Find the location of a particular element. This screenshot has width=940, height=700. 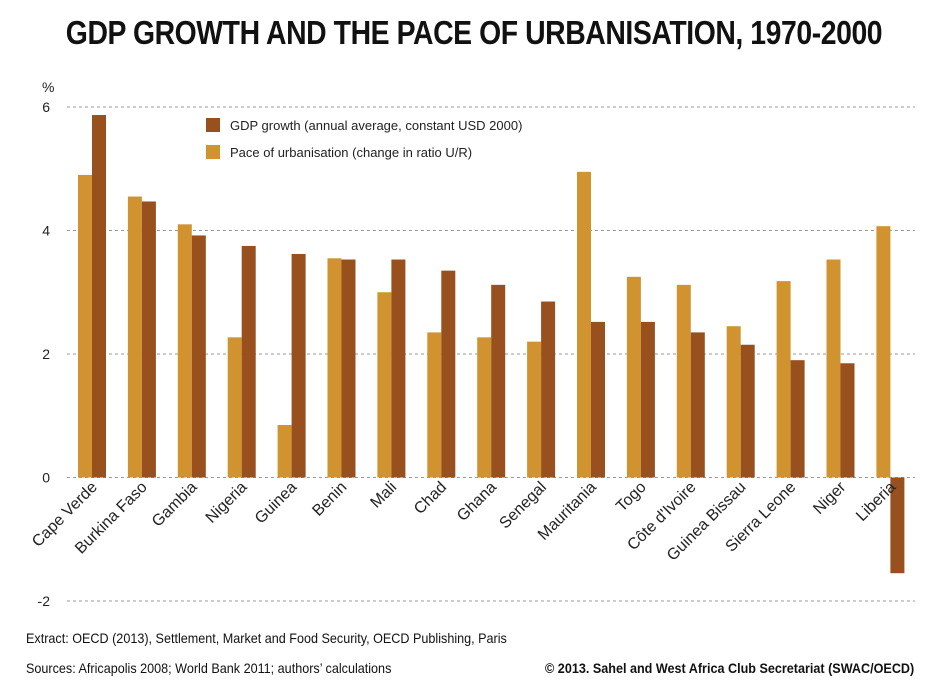

x-tick-label: Gambia is located at coordinates (175, 505).